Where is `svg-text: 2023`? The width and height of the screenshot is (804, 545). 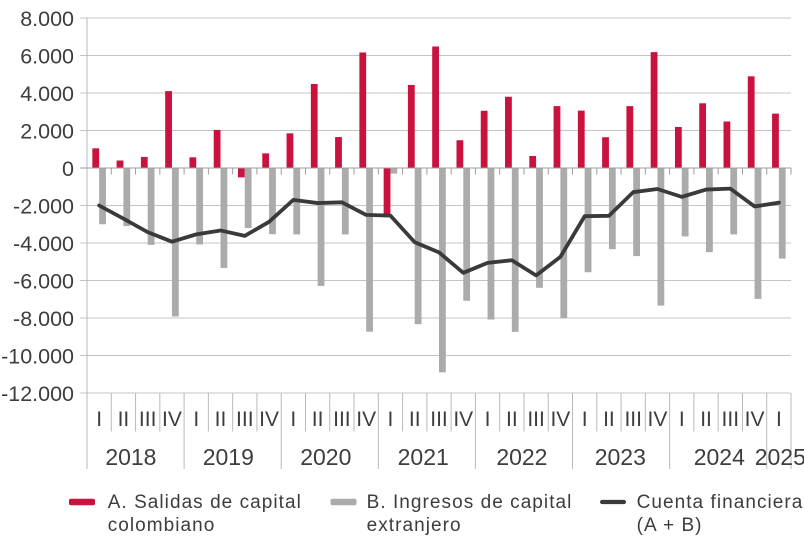 svg-text: 2023 is located at coordinates (620, 457).